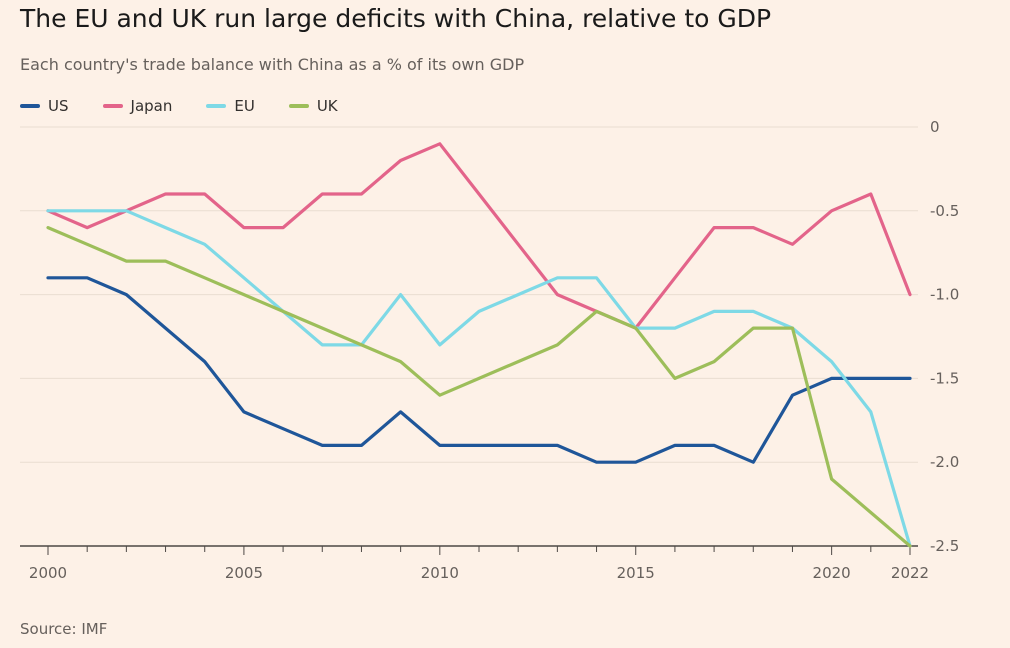 Image resolution: width=1010 pixels, height=648 pixels. What do you see at coordinates (944, 462) in the screenshot?
I see `y-tick-label: -2.0` at bounding box center [944, 462].